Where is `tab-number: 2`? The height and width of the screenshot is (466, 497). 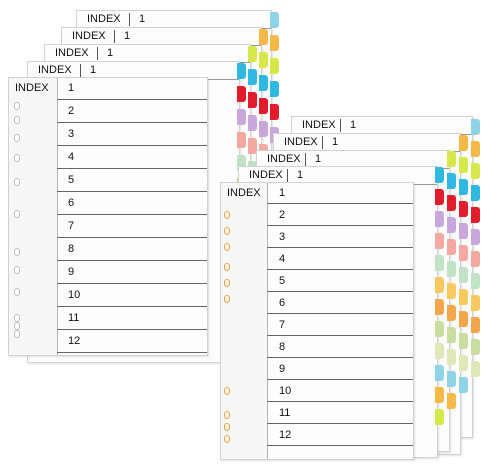
tab-number: 2 is located at coordinates (71, 111).